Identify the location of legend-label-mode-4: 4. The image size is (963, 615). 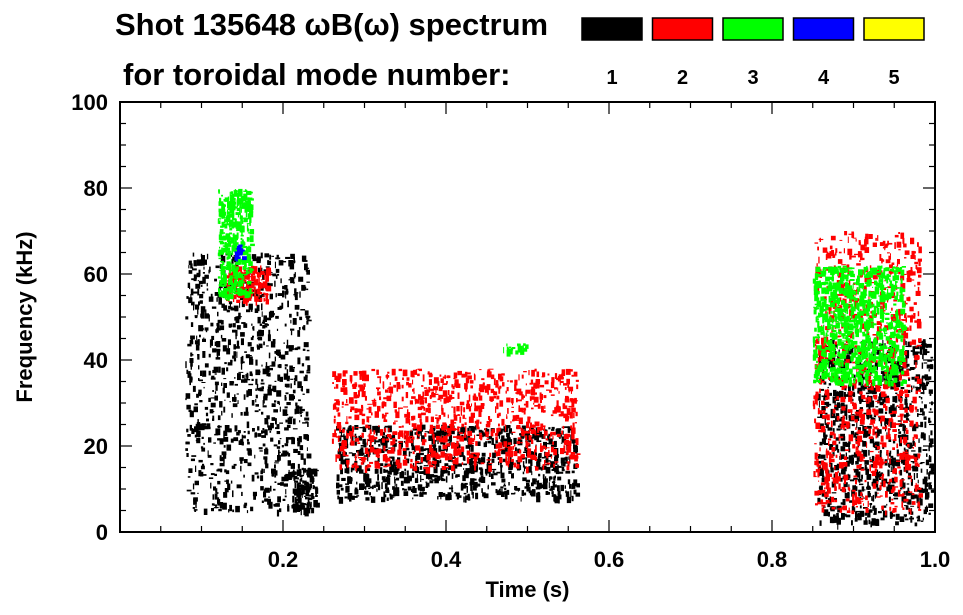
(824, 78).